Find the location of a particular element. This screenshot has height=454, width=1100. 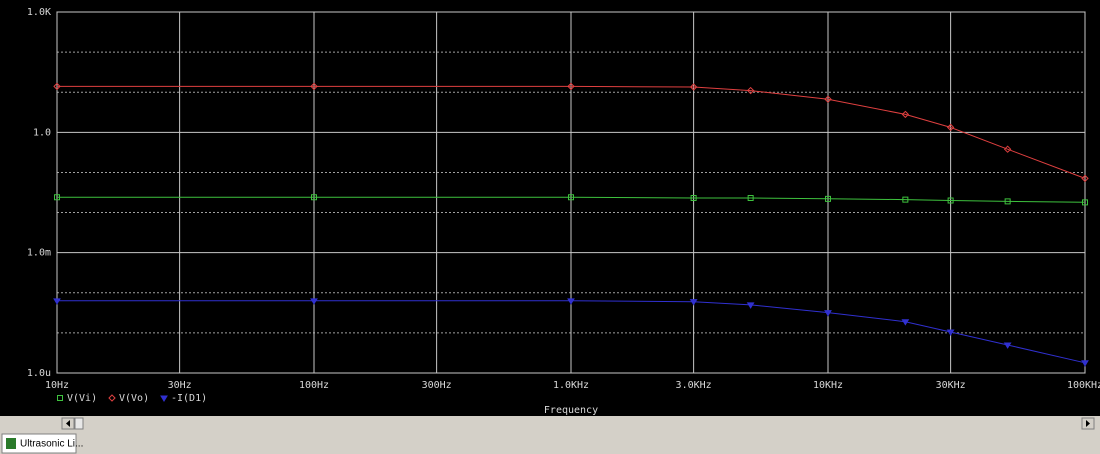

x-tick-label: 10Hz is located at coordinates (57, 385).